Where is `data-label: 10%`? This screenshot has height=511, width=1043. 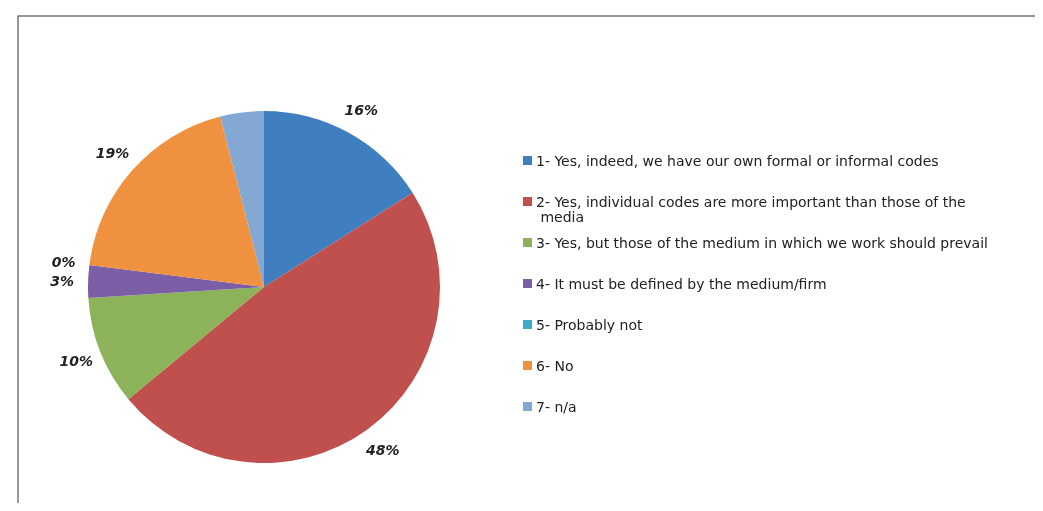
data-label: 10% is located at coordinates (76, 361).